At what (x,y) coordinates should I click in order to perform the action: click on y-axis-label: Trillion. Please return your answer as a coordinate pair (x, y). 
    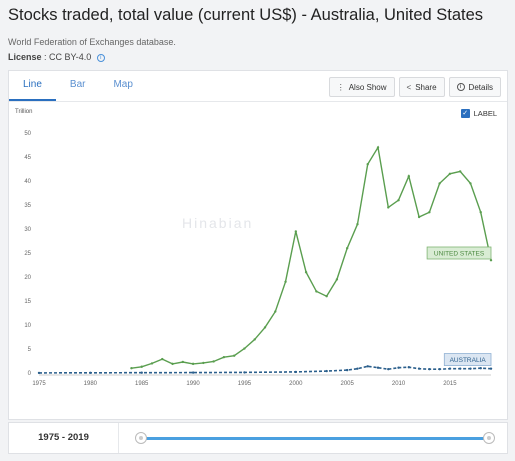
    Looking at the image, I should click on (23, 112).